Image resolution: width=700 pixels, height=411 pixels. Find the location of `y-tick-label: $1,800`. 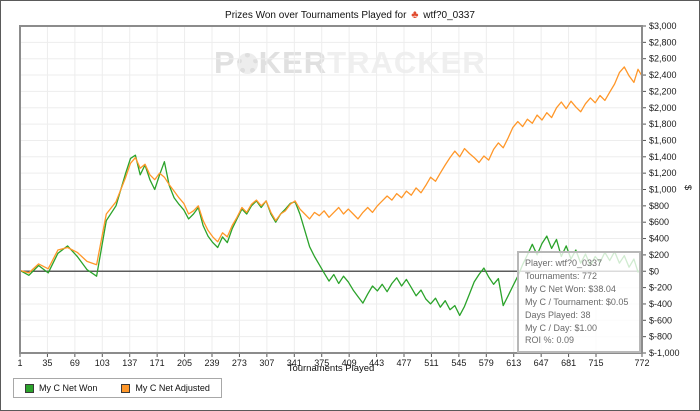

y-tick-label: $1,800 is located at coordinates (663, 124).